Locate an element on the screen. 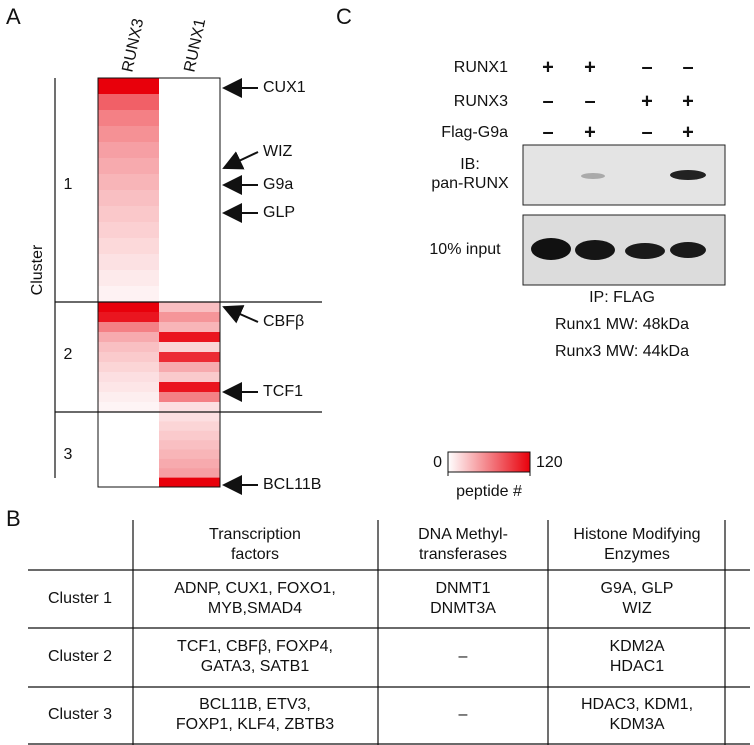 The width and height of the screenshot is (754, 745). table-cell: G9A, GLP is located at coordinates (637, 588).